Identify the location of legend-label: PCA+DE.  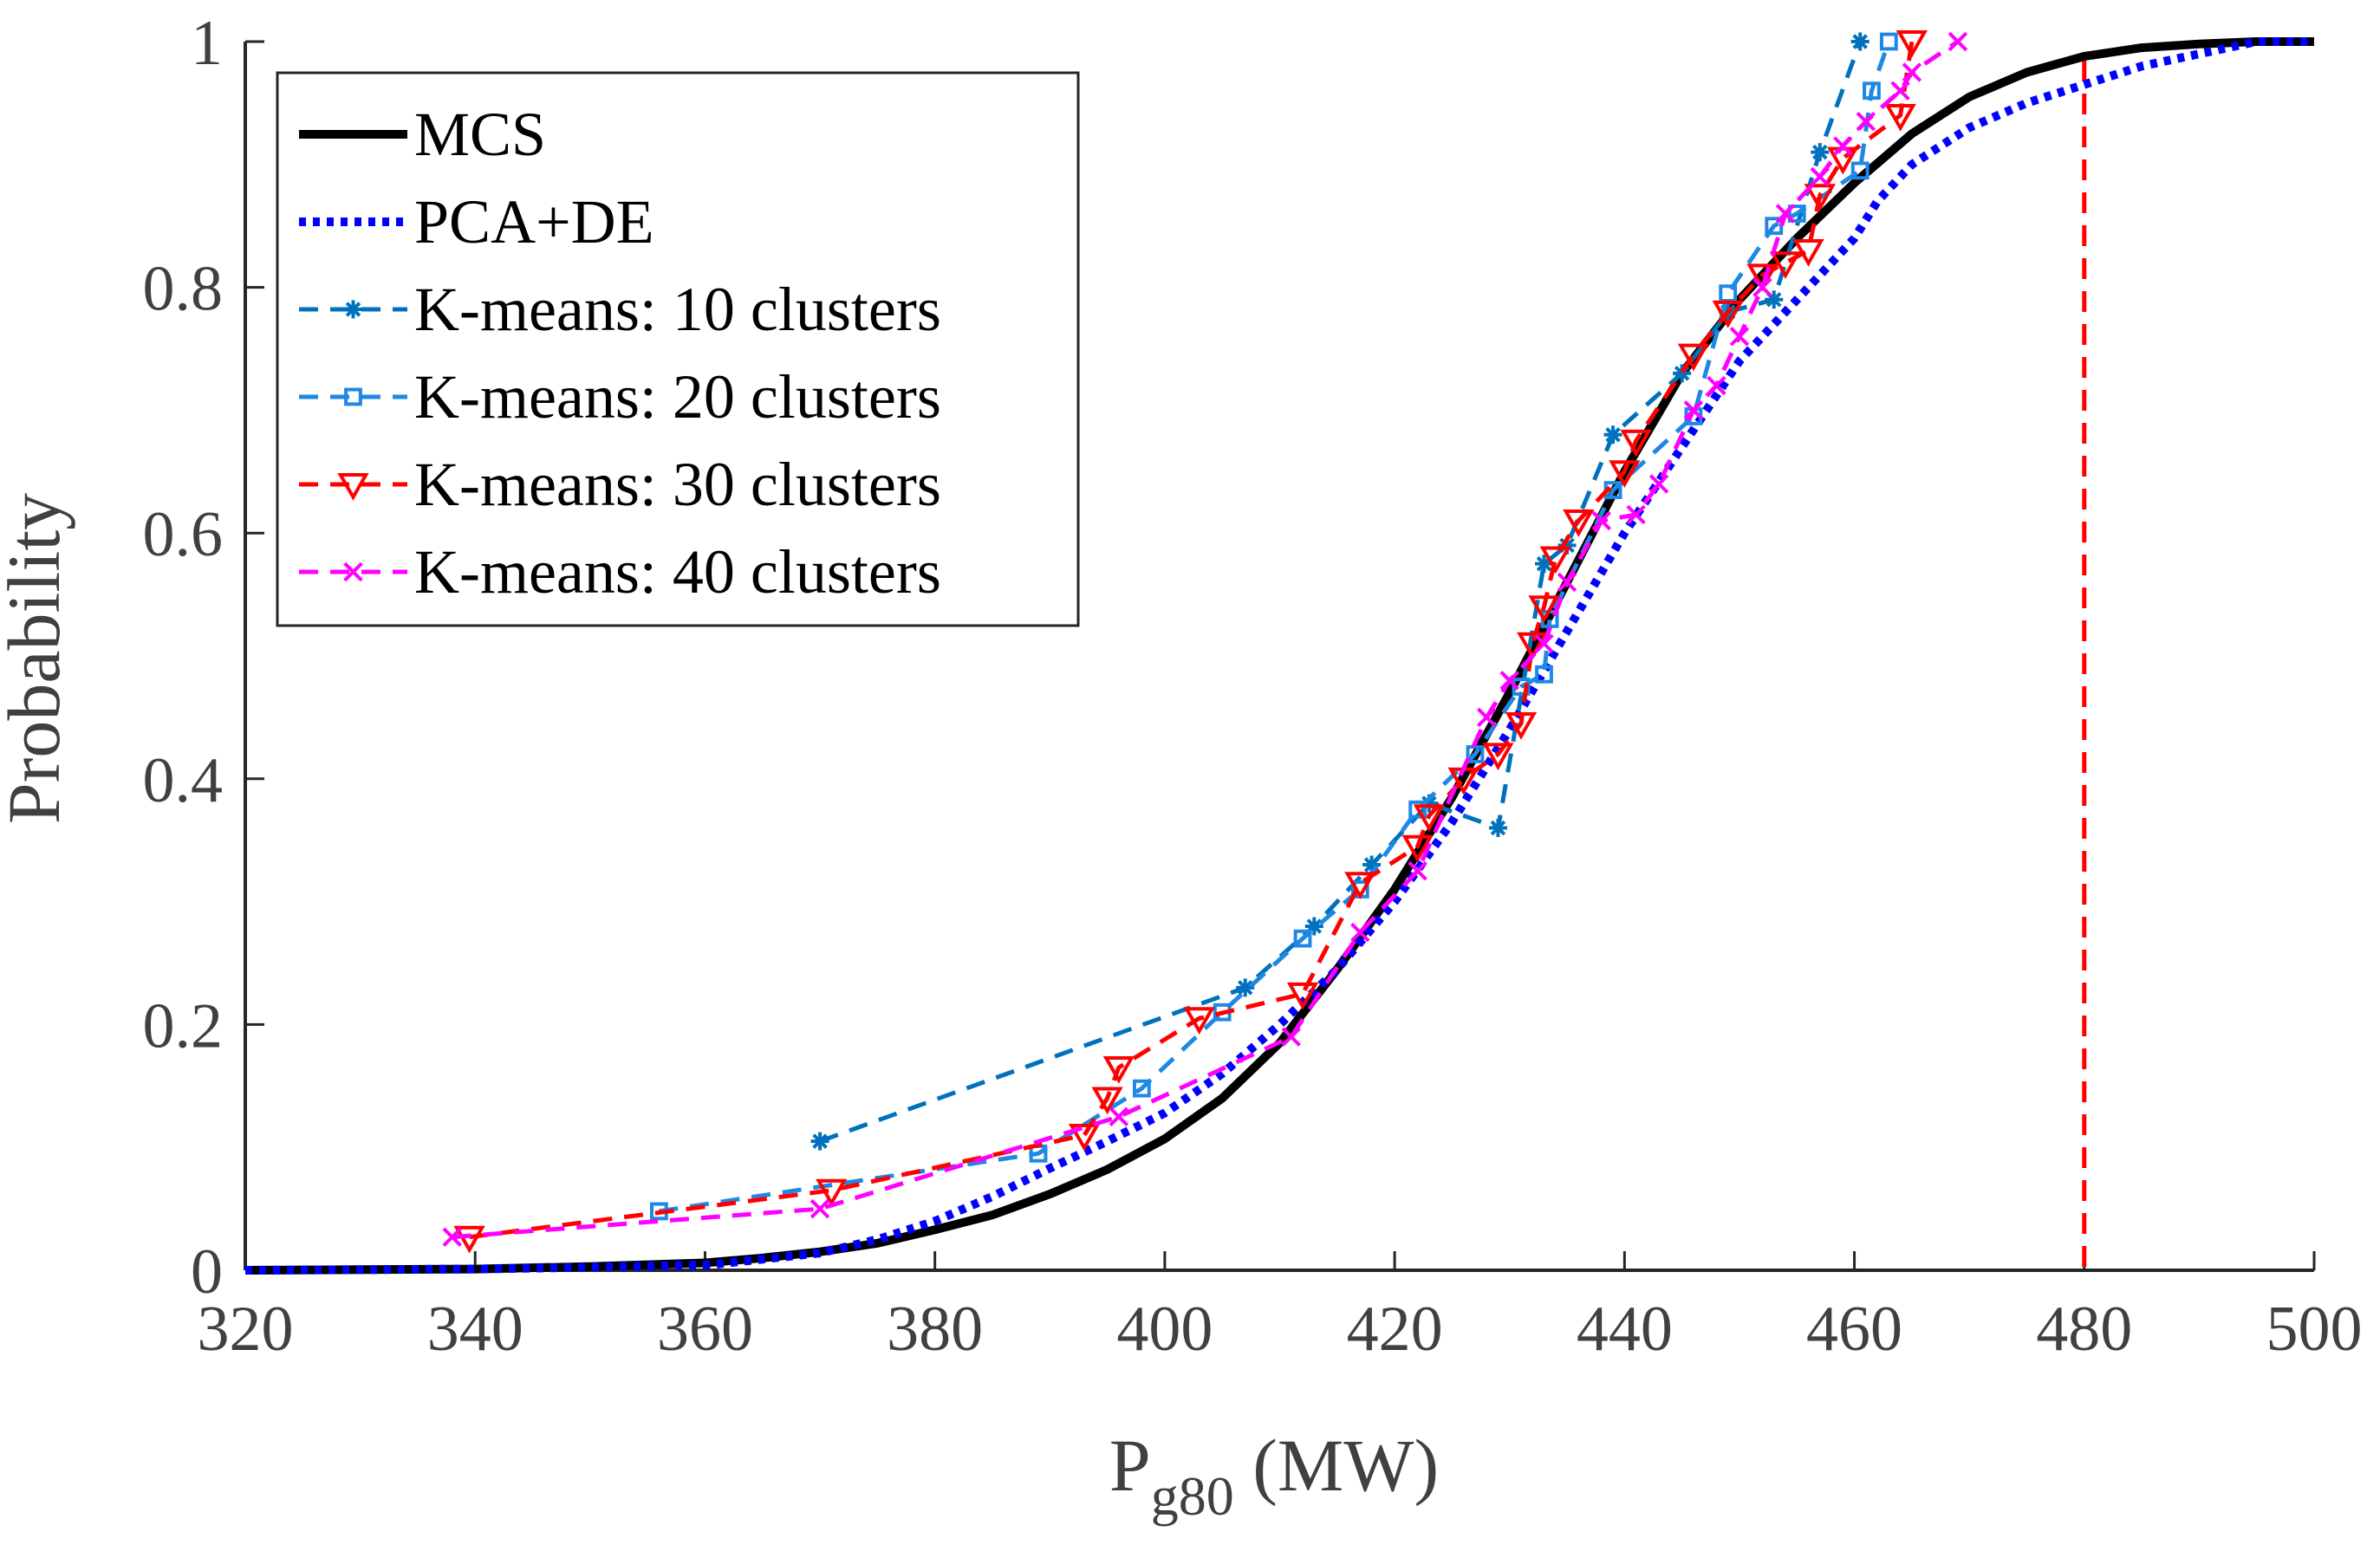
(534, 221).